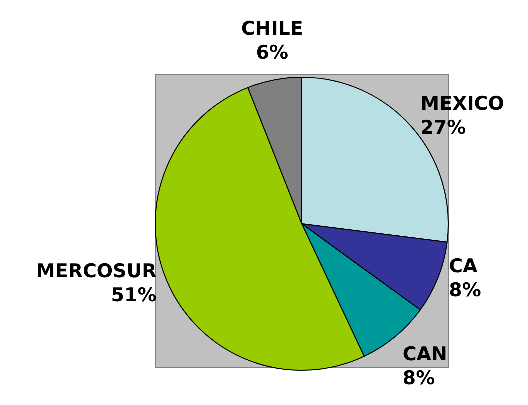  Describe the element at coordinates (97, 271) in the screenshot. I see `slice-label: MERCOSUR` at that location.